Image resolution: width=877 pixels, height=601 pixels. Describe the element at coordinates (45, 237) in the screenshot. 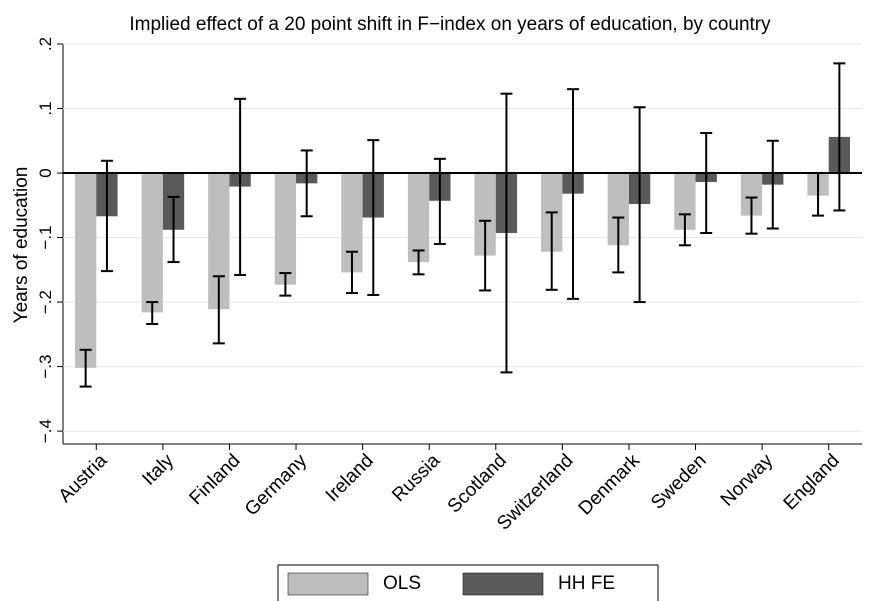

I see `y-tick-label: −.1` at that location.